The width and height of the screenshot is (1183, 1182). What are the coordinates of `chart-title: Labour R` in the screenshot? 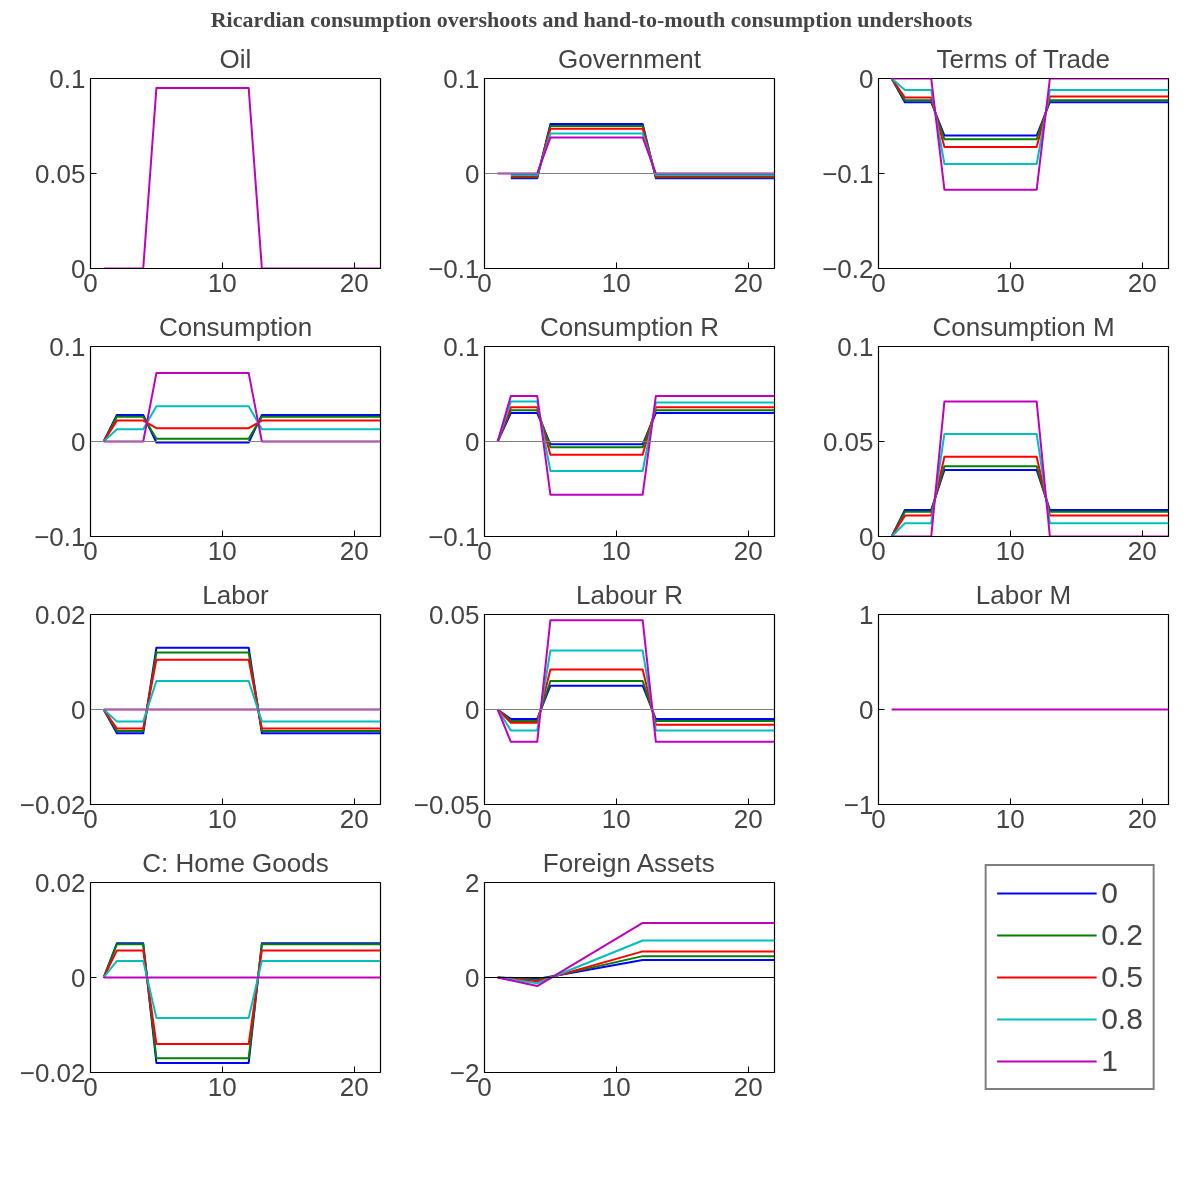 It's located at (629, 594).